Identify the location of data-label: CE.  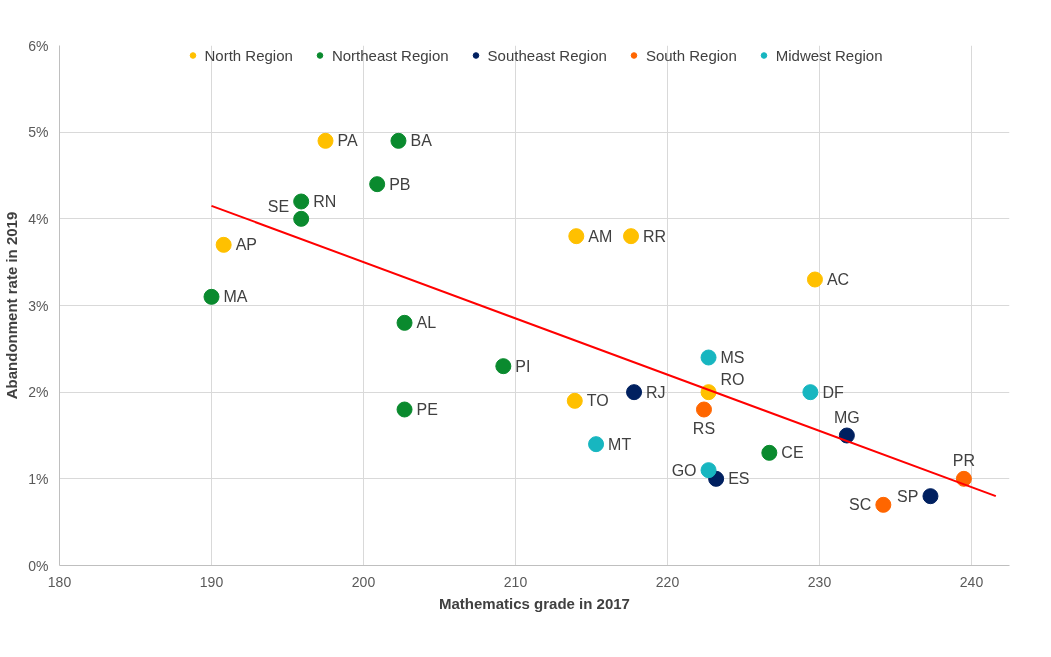
(792, 453).